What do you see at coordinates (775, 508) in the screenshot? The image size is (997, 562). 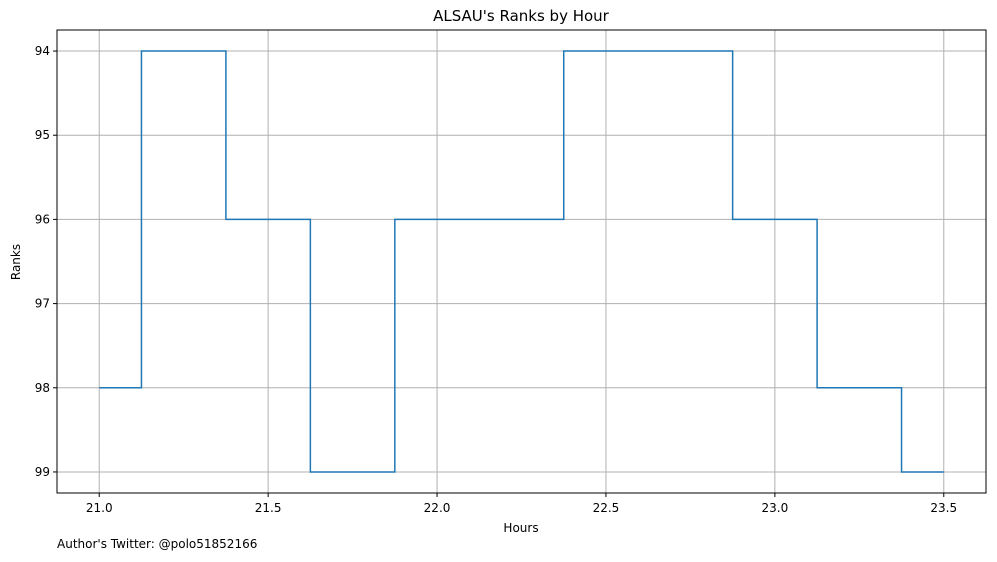 I see `x-tick-label: 23.0` at bounding box center [775, 508].